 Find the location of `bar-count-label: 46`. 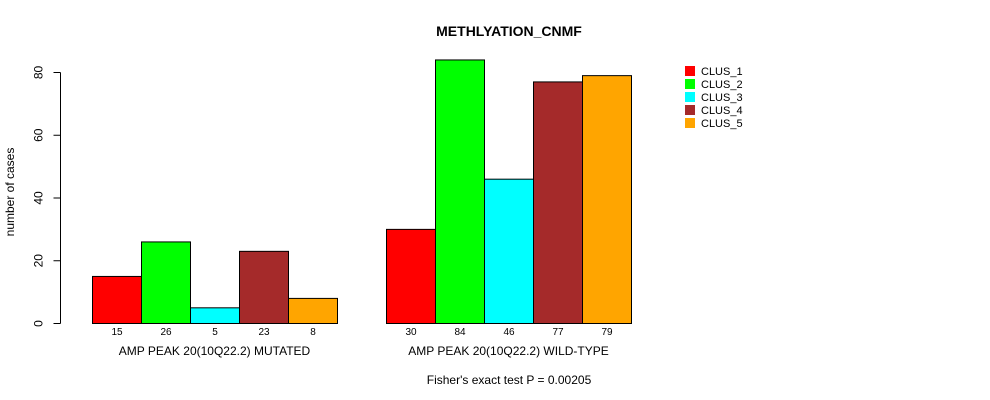

bar-count-label: 46 is located at coordinates (509, 332).